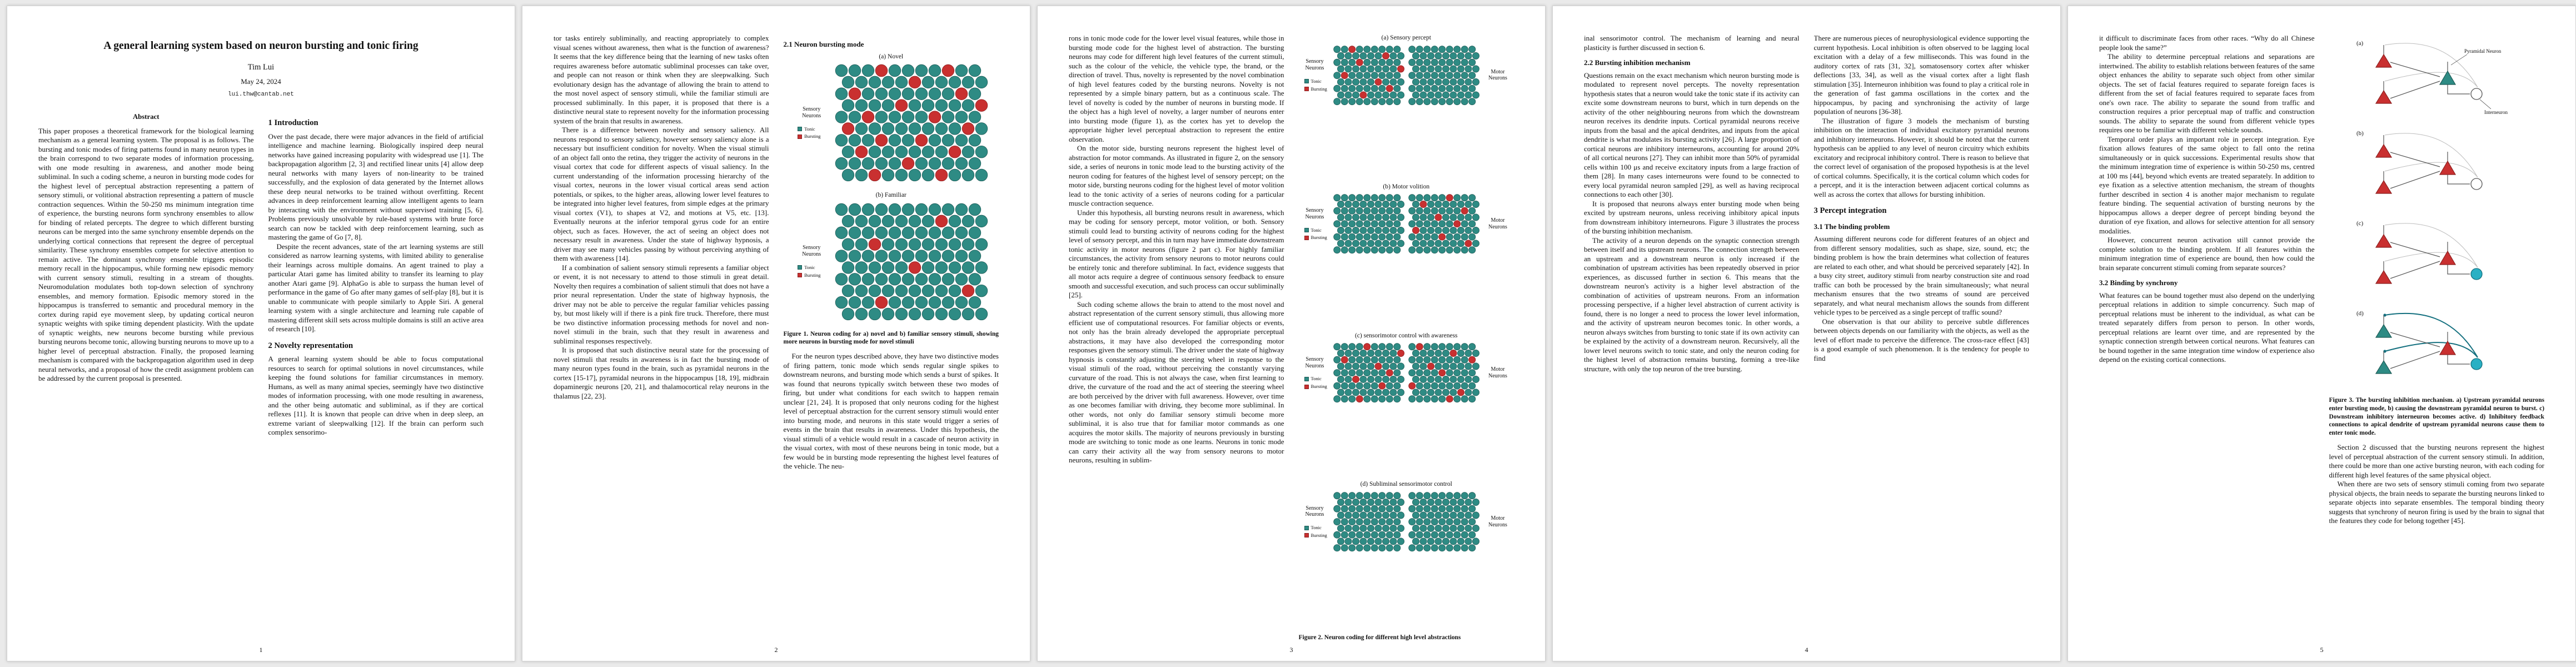 The width and height of the screenshot is (2576, 667). I want to click on legend-label: Tonic, so click(809, 268).